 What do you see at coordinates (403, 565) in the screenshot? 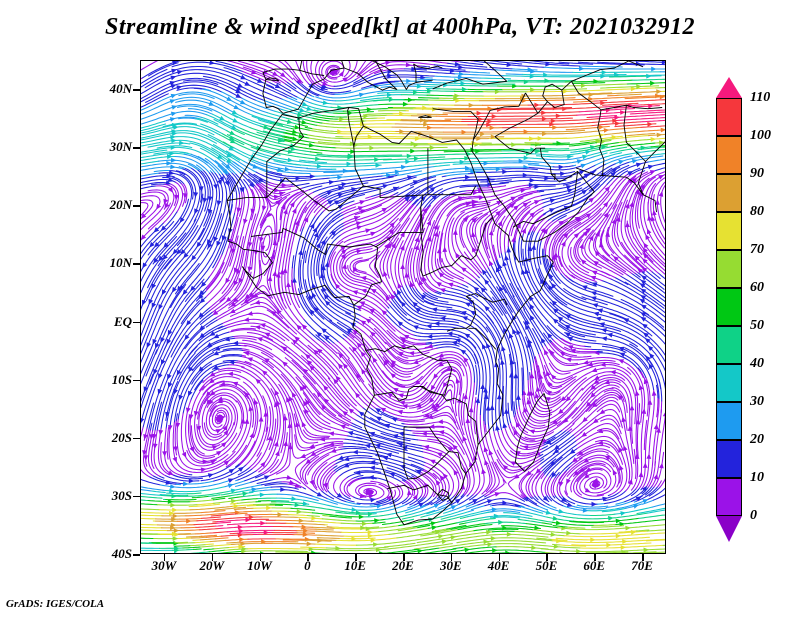
I see `x-axis-label: 20E` at bounding box center [403, 565].